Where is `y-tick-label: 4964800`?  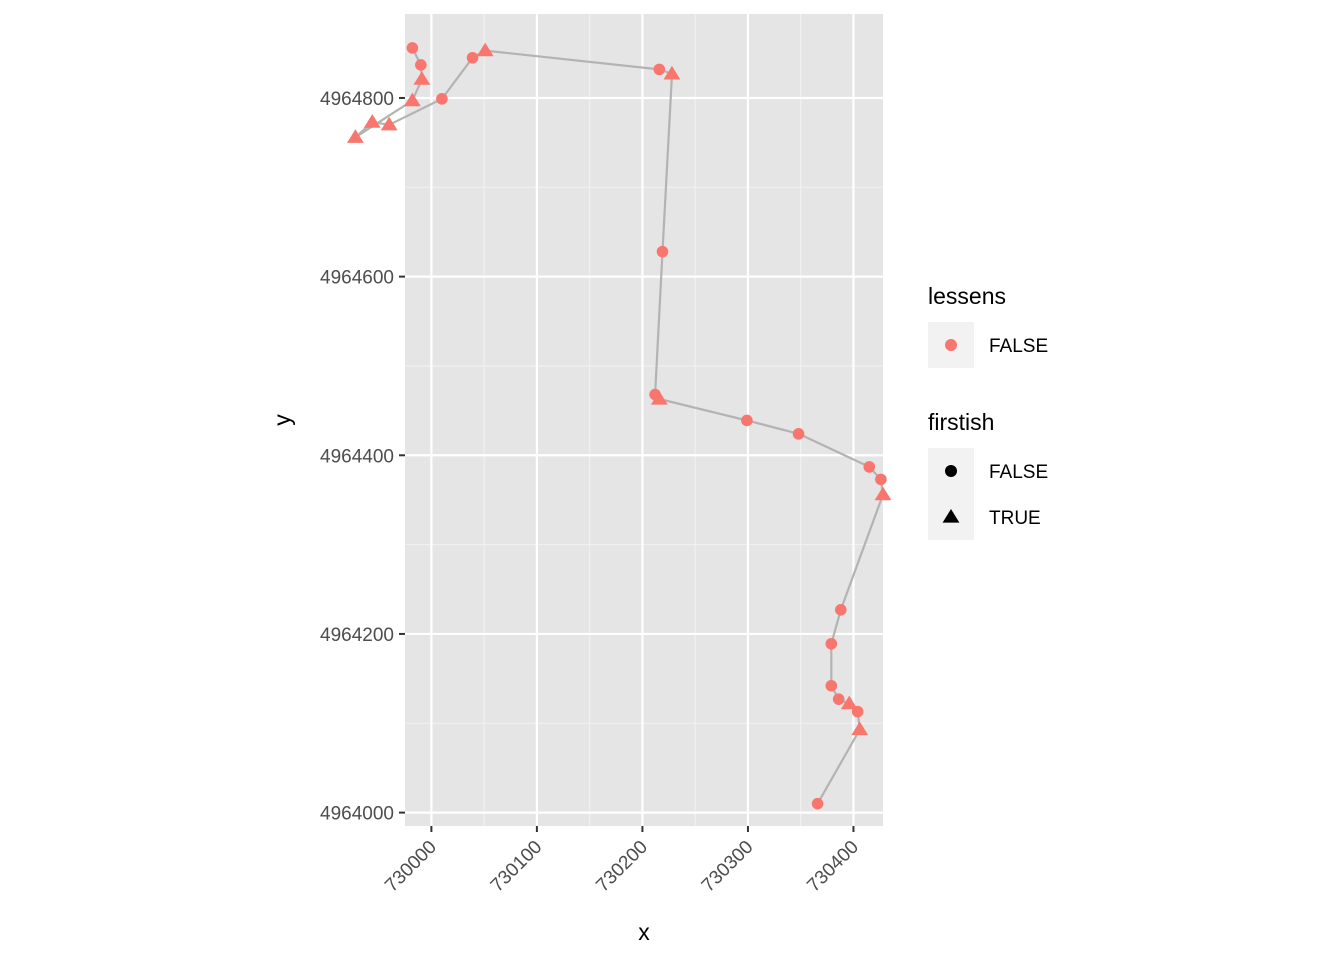
y-tick-label: 4964800 is located at coordinates (357, 99).